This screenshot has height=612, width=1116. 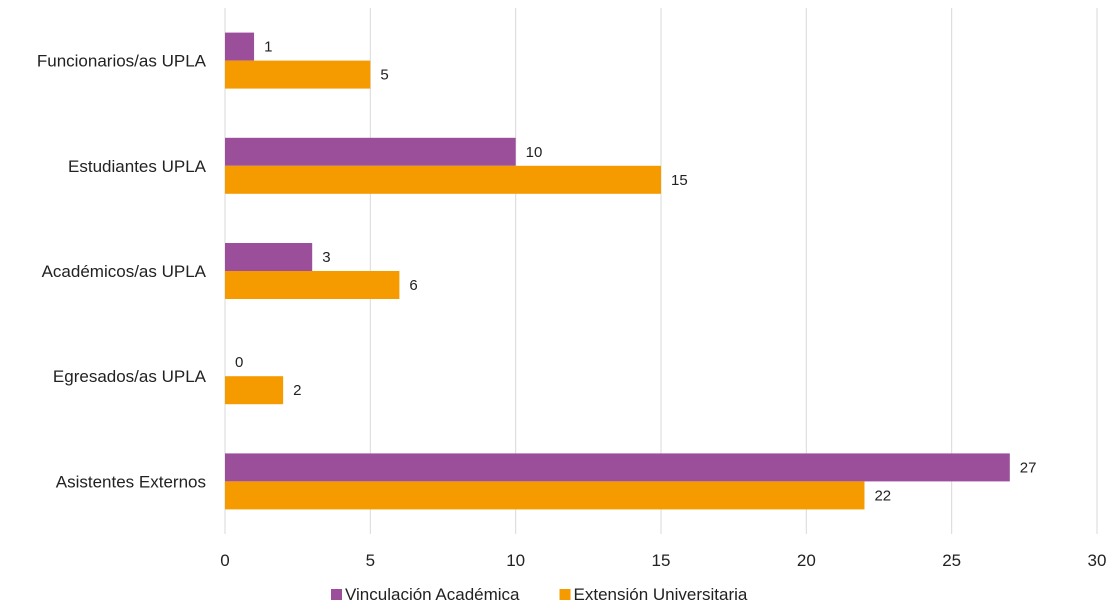 I want to click on data-label: 3, so click(x=326, y=257).